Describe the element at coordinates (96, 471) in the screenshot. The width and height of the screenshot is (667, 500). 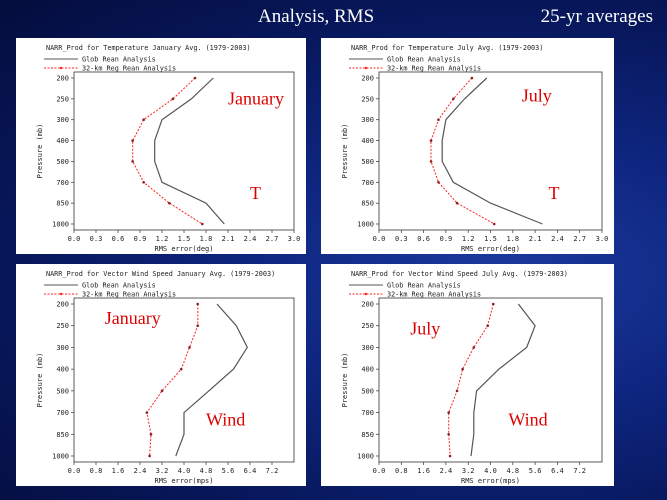
I see `x-tick-label: 0.8` at that location.